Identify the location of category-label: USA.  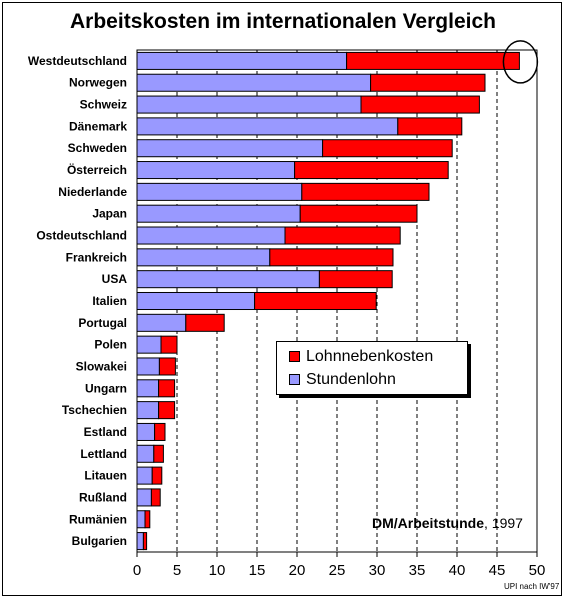
(115, 279).